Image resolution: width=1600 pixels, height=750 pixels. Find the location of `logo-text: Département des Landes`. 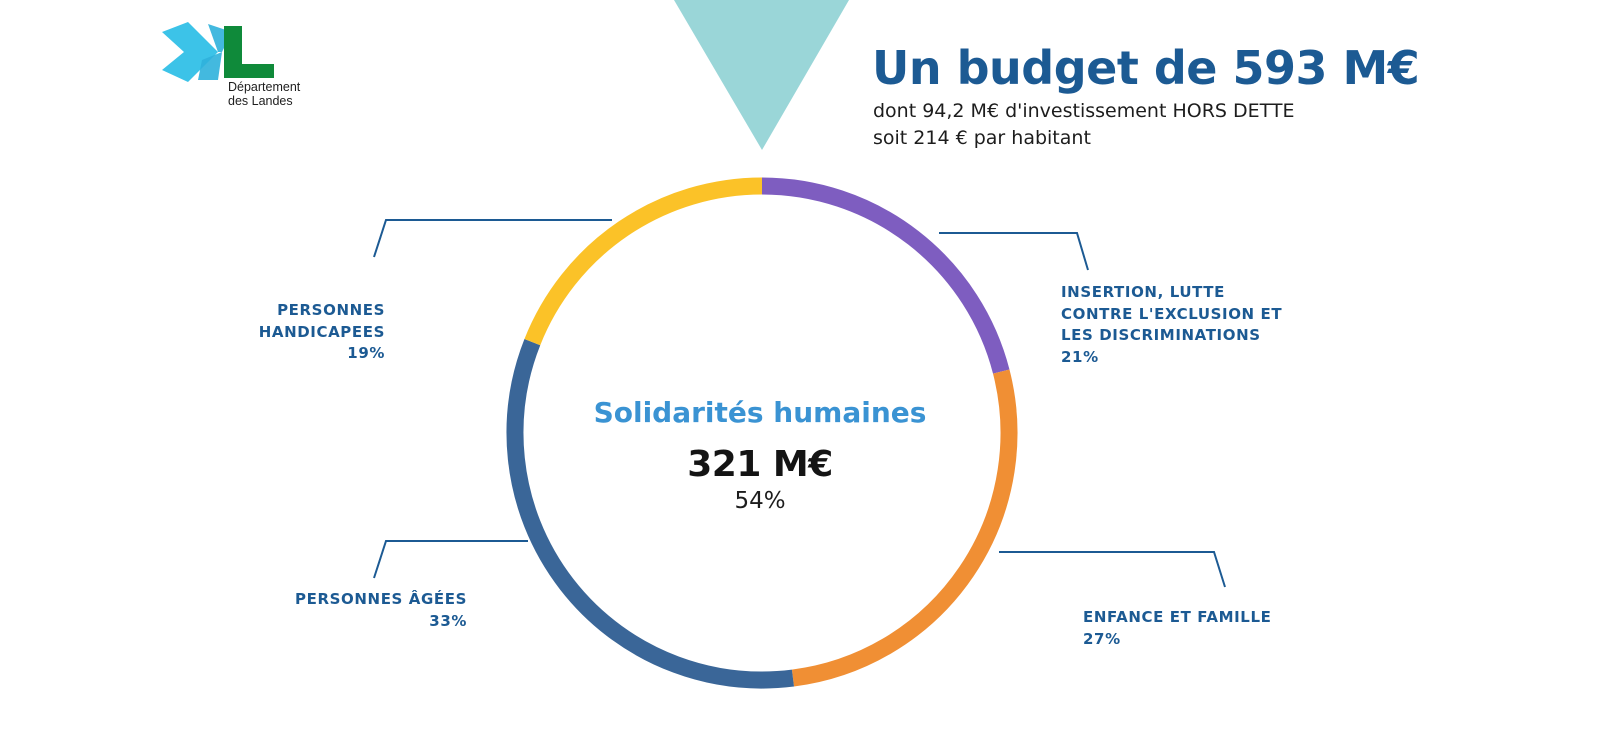

logo-text: Département des Landes is located at coordinates (264, 94).